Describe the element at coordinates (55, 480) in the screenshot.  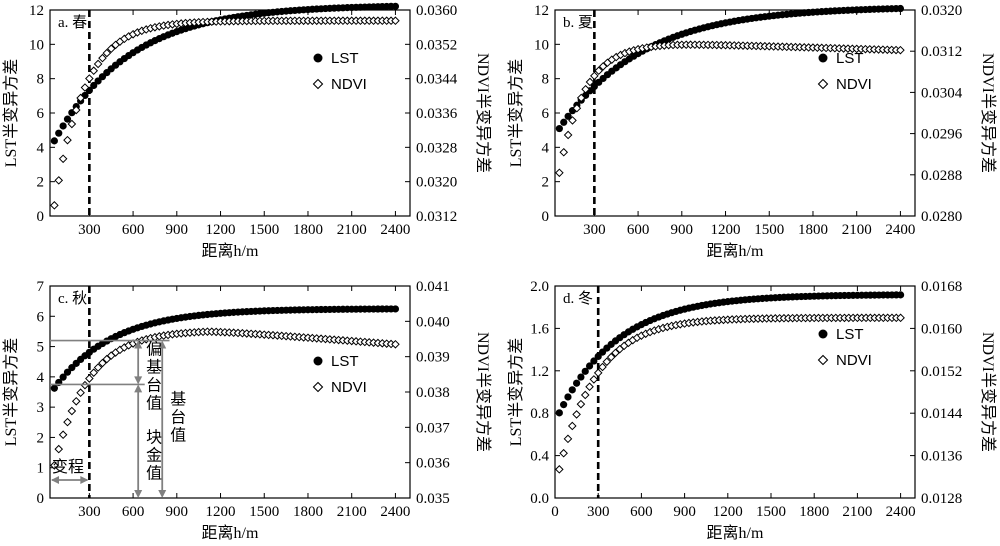
I see `range-arrowhead-left` at that location.